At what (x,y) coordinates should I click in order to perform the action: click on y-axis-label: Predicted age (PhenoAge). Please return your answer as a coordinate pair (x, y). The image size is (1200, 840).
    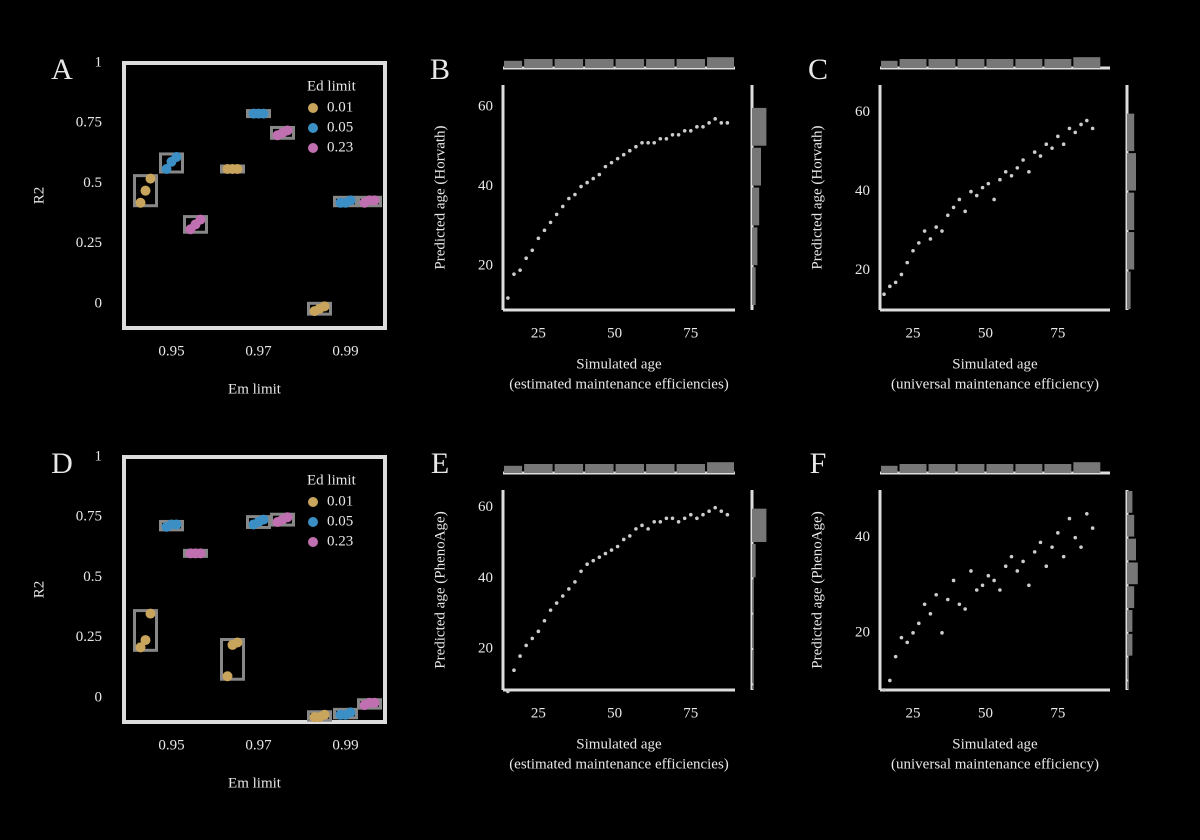
    Looking at the image, I should click on (817, 589).